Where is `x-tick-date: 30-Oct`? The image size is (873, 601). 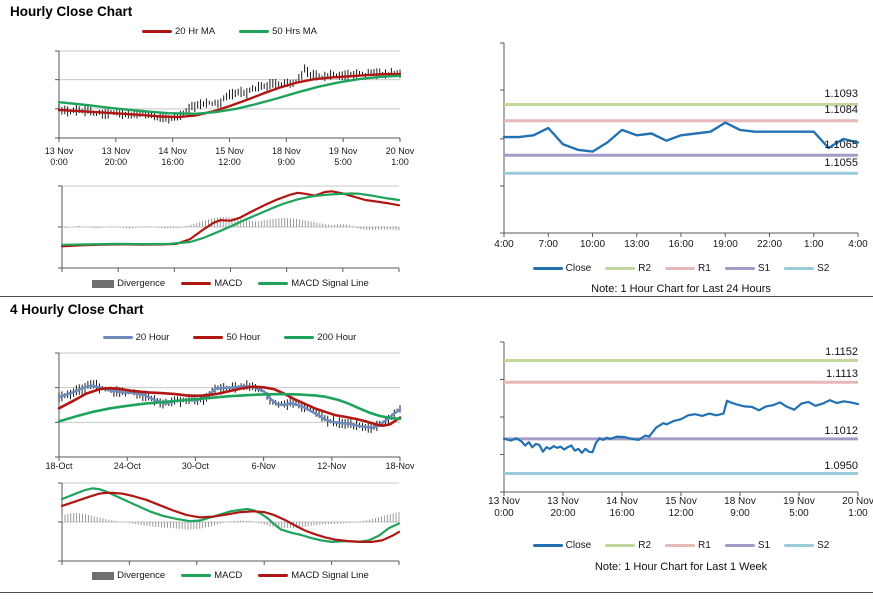 x-tick-date: 30-Oct is located at coordinates (195, 466).